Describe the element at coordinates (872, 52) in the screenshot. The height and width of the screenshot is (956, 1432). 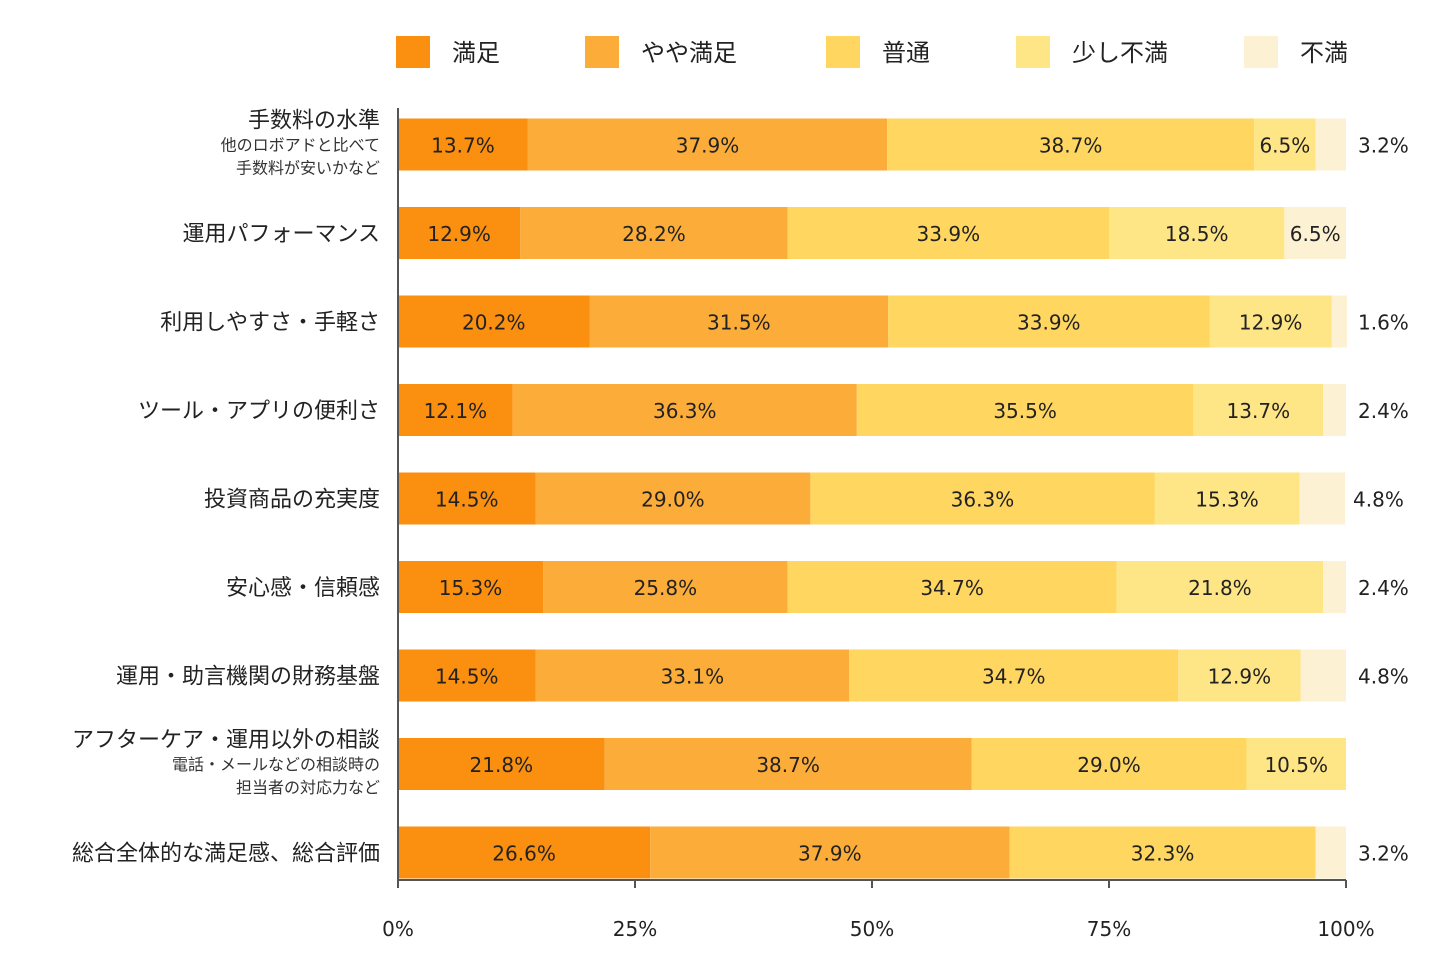
I see `legend: 満足 やや満足 普通 少し不満 不満` at that location.